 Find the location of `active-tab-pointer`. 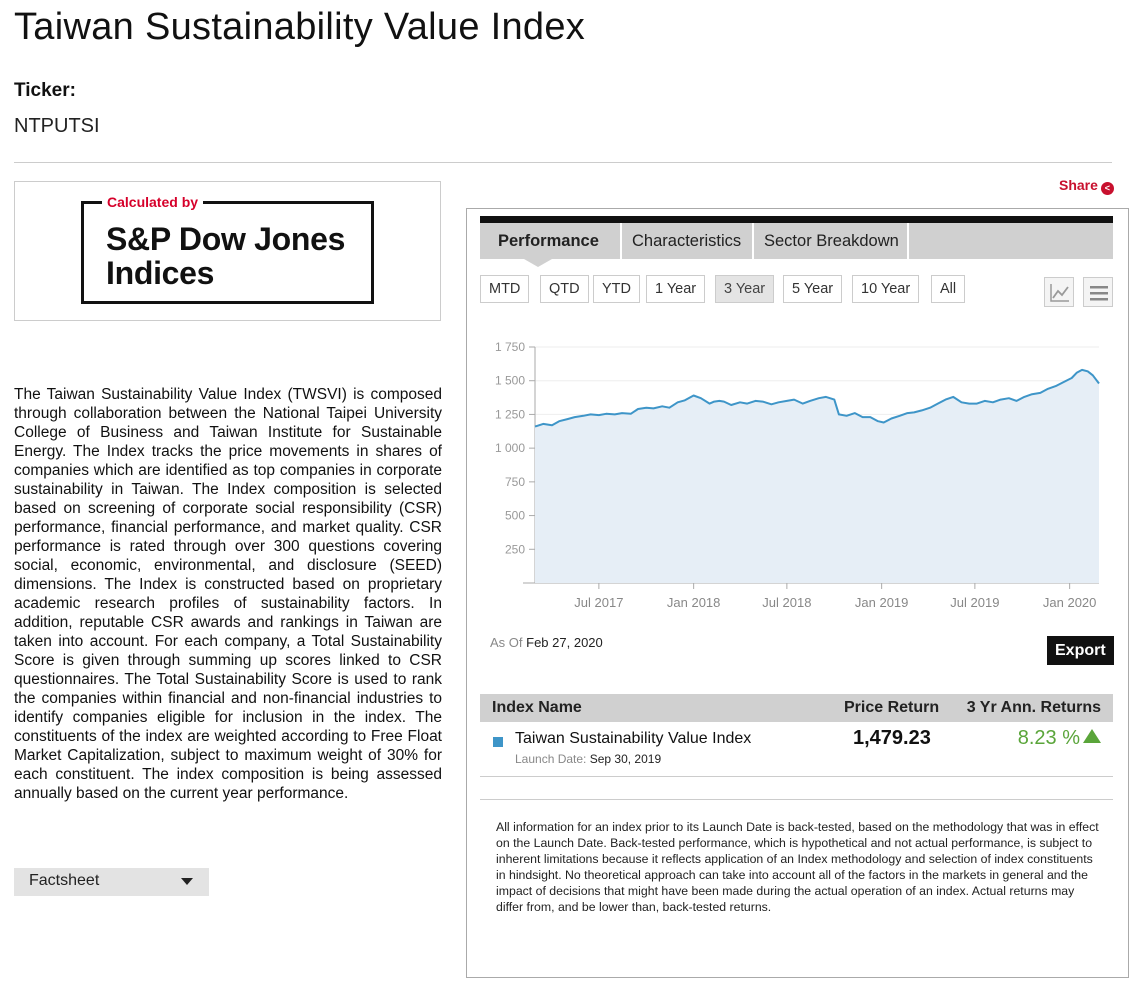

active-tab-pointer is located at coordinates (538, 263).